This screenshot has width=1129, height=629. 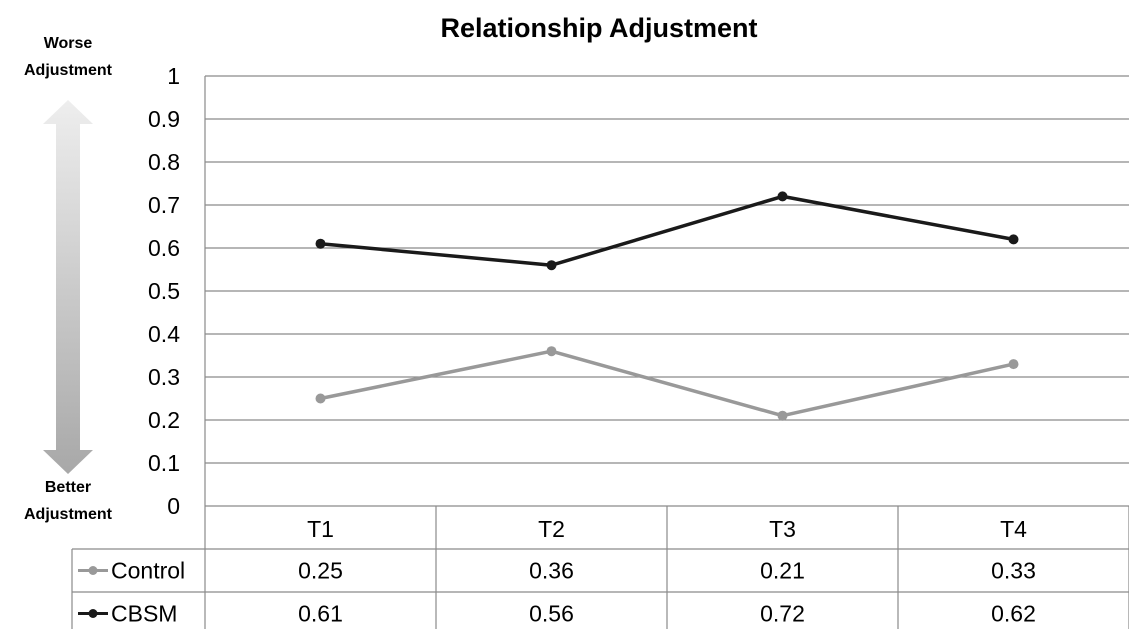 I want to click on table-value-cell: 0.61, so click(x=320, y=614).